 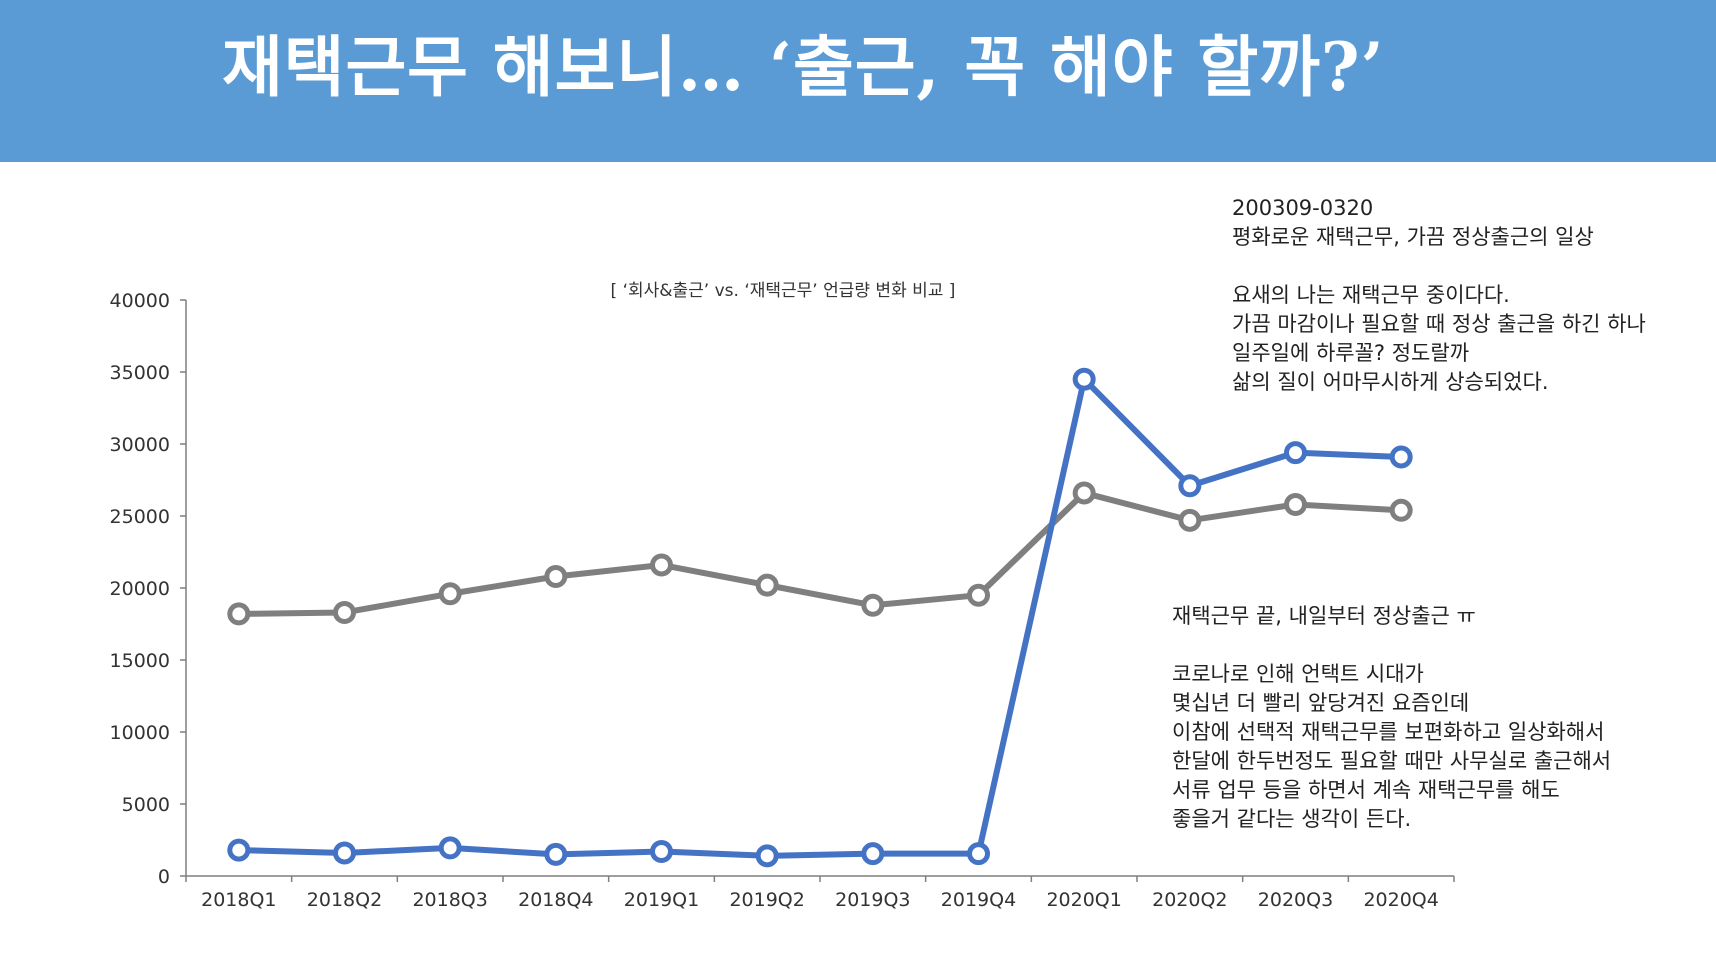 I want to click on annotation-line: 삶의 질이 어마무시하게 상승되었다., so click(x=1390, y=382).